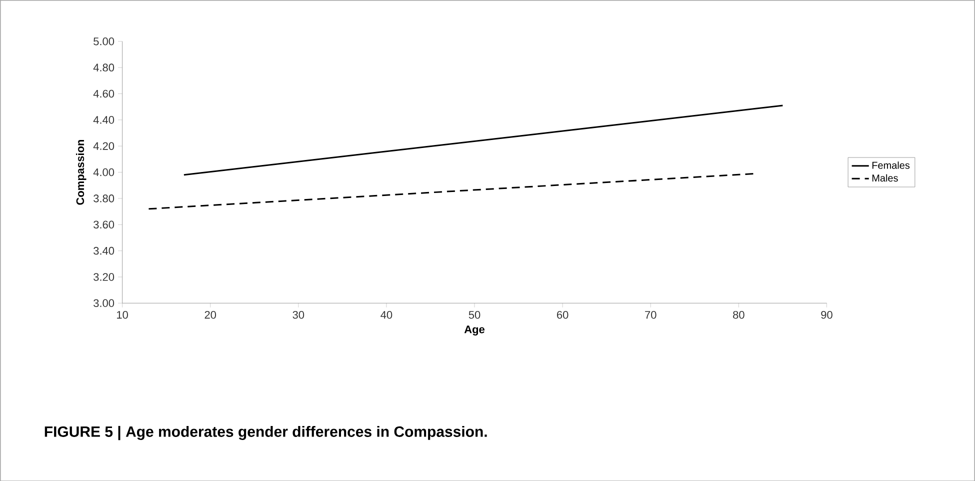  I want to click on x-tick-label: 20, so click(210, 314).